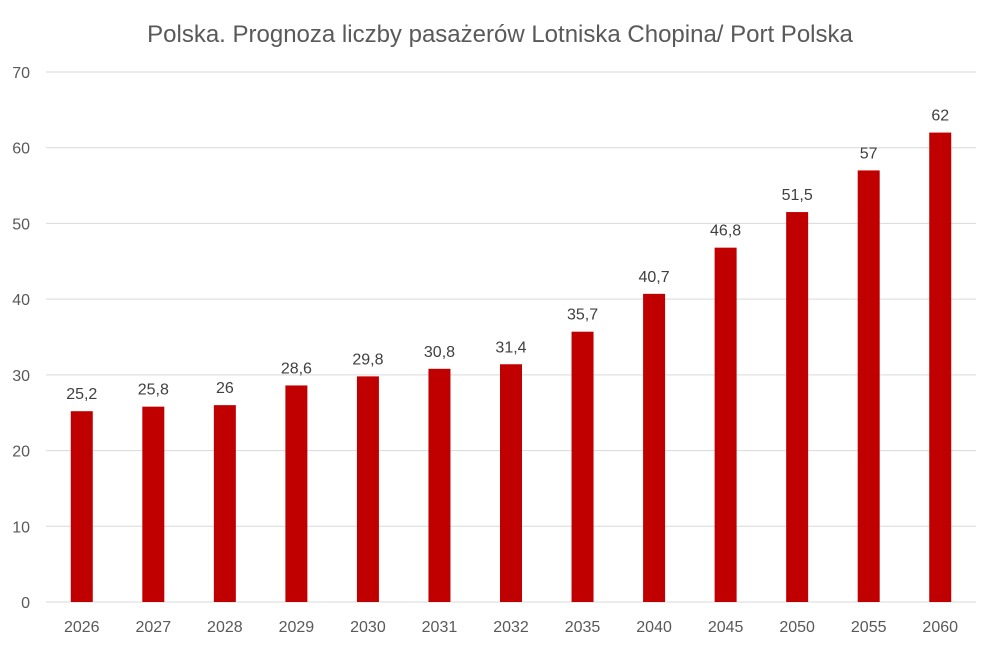 The width and height of the screenshot is (1000, 648). I want to click on data-label: 35,7, so click(582, 315).